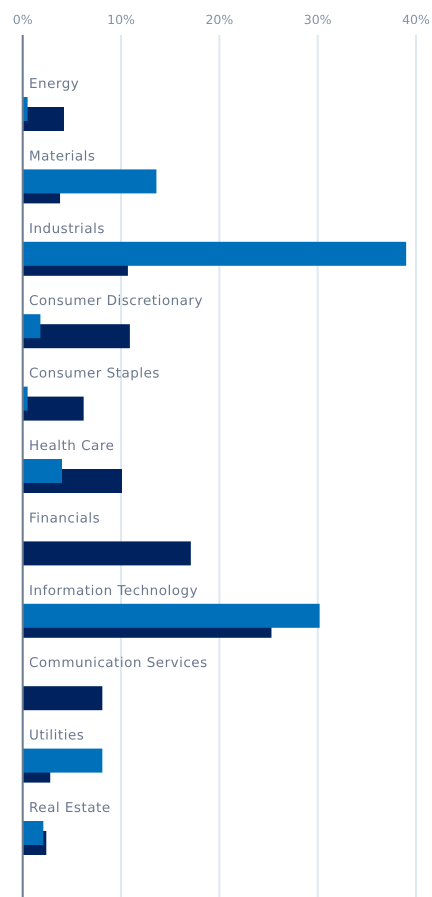 This screenshot has width=432, height=897. I want to click on y-tick-label: Information Technology, so click(113, 590).